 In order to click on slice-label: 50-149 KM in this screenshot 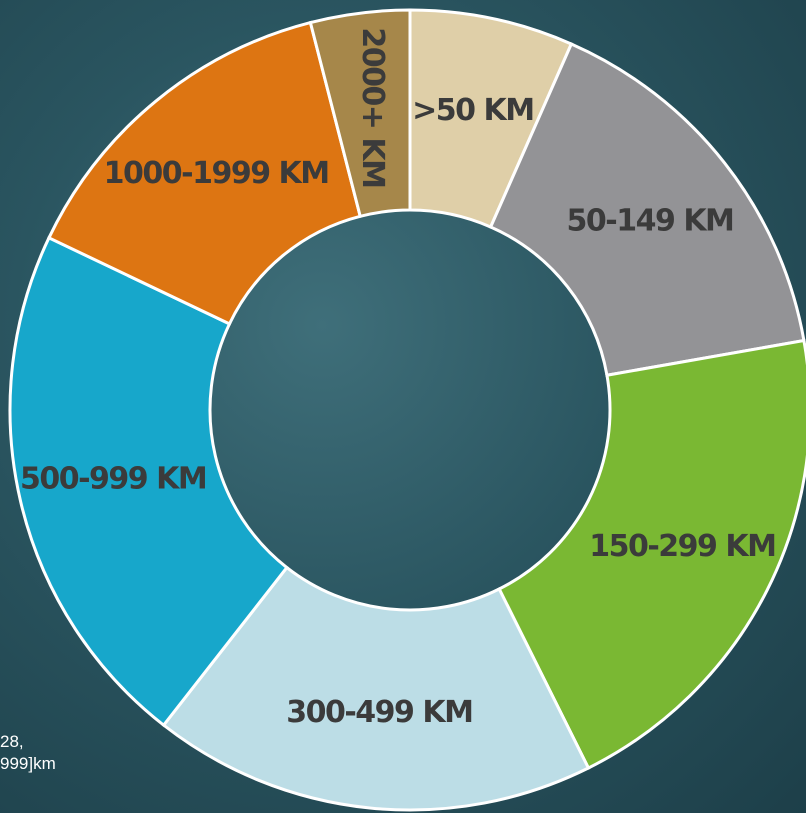, I will do `click(650, 220)`.